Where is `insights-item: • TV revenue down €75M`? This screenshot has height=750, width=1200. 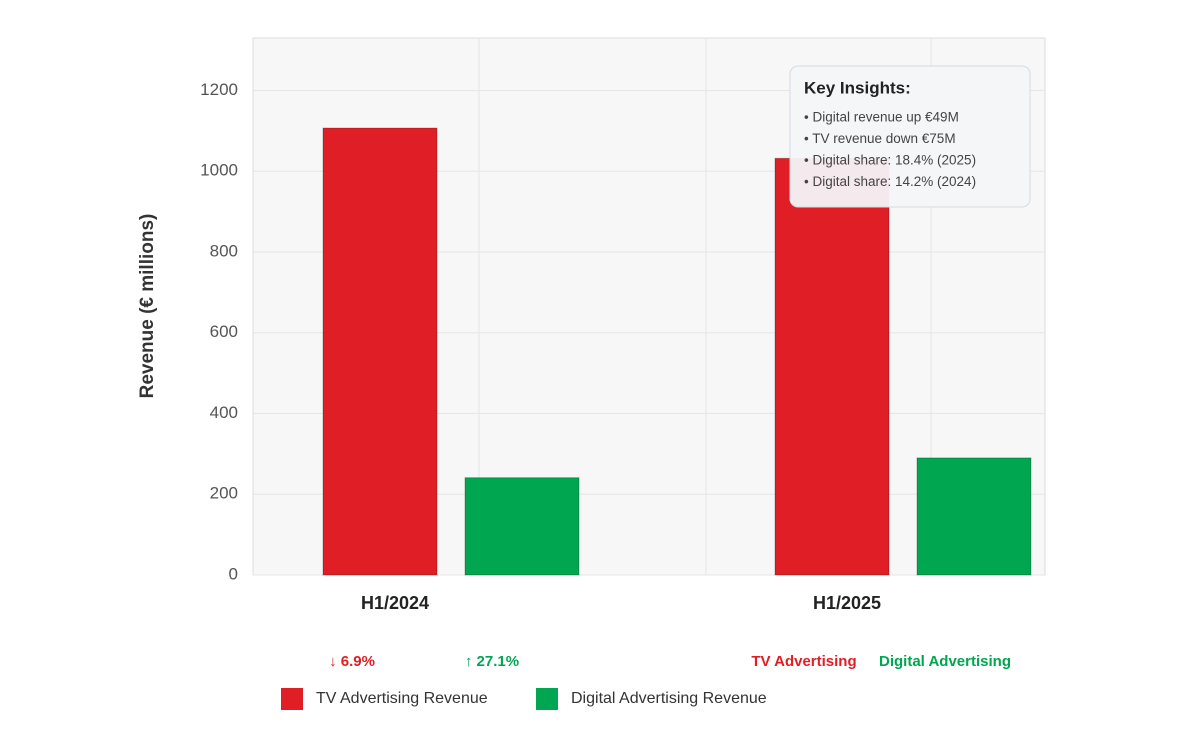
insights-item: • TV revenue down €75M is located at coordinates (880, 138).